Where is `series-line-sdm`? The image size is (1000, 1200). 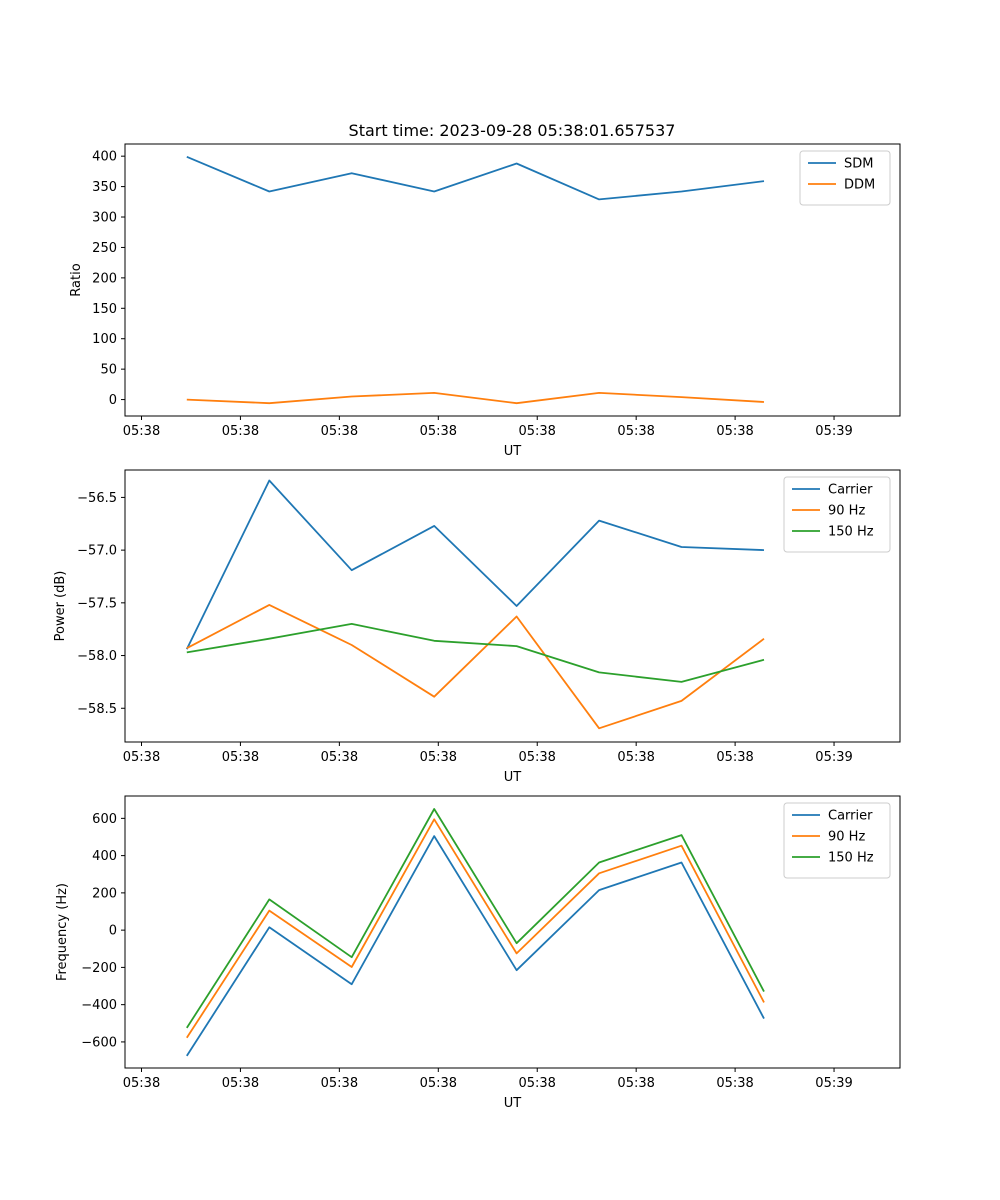
series-line-sdm is located at coordinates (475, 178).